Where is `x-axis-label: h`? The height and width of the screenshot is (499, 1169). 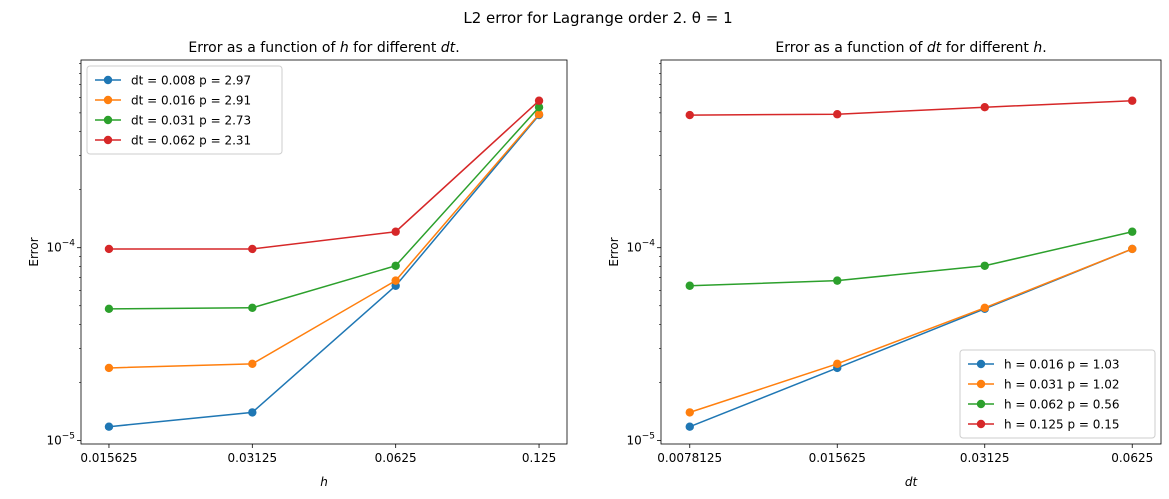 x-axis-label: h is located at coordinates (324, 482).